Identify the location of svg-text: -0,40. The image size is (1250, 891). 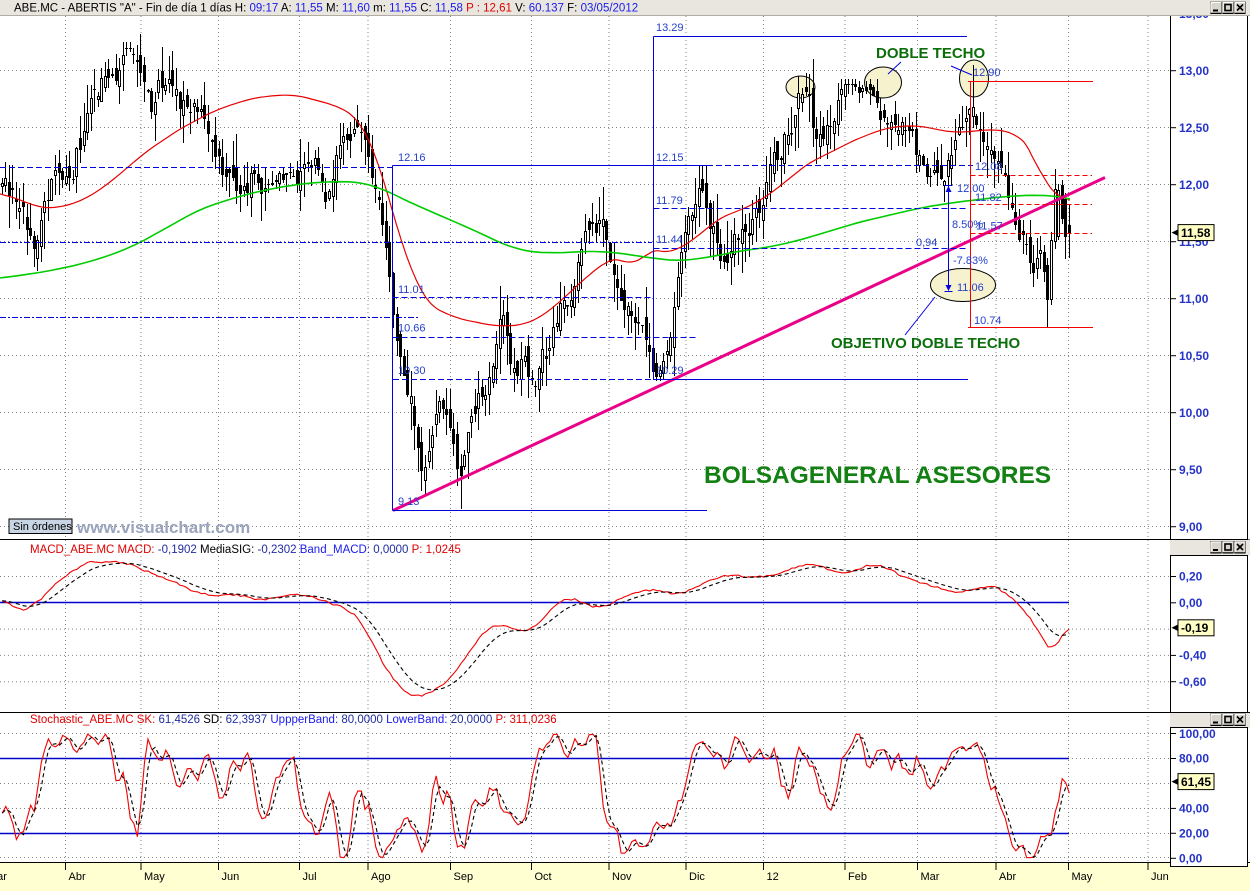
(1193, 656).